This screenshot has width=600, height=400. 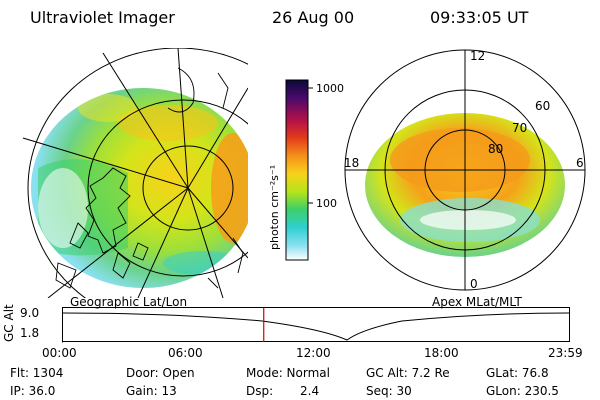 What do you see at coordinates (260, 391) in the screenshot?
I see `info-dsp-label: Dsp:` at bounding box center [260, 391].